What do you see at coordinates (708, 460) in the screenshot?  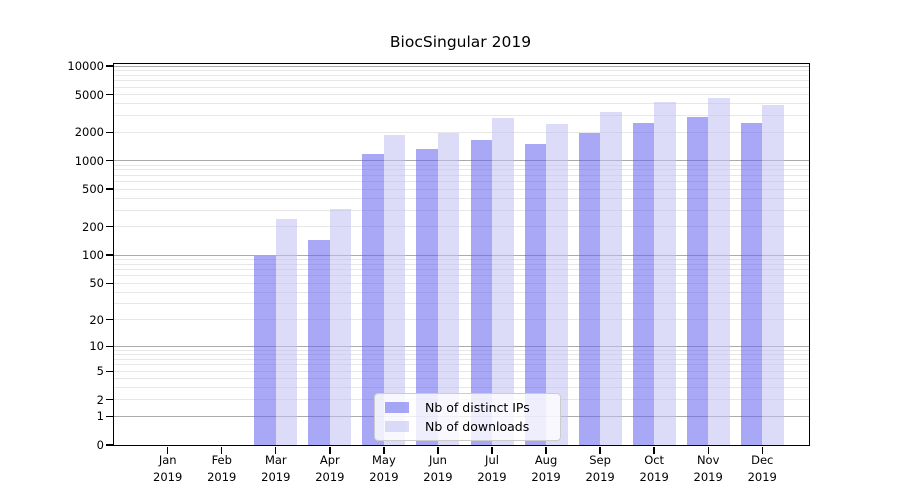 I see `x-label-month: Nov` at bounding box center [708, 460].